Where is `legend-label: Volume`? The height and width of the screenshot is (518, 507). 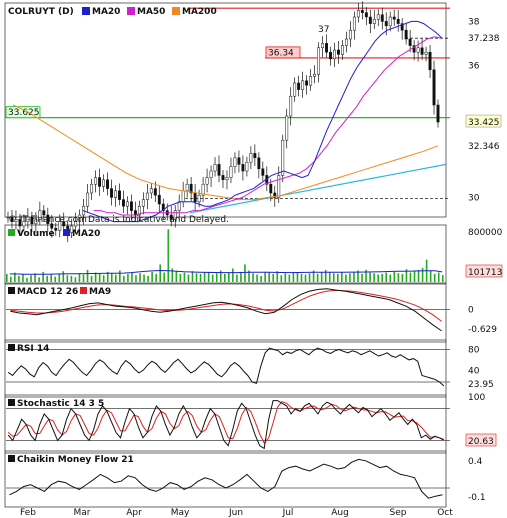
legend-label: Volume is located at coordinates (36, 234).